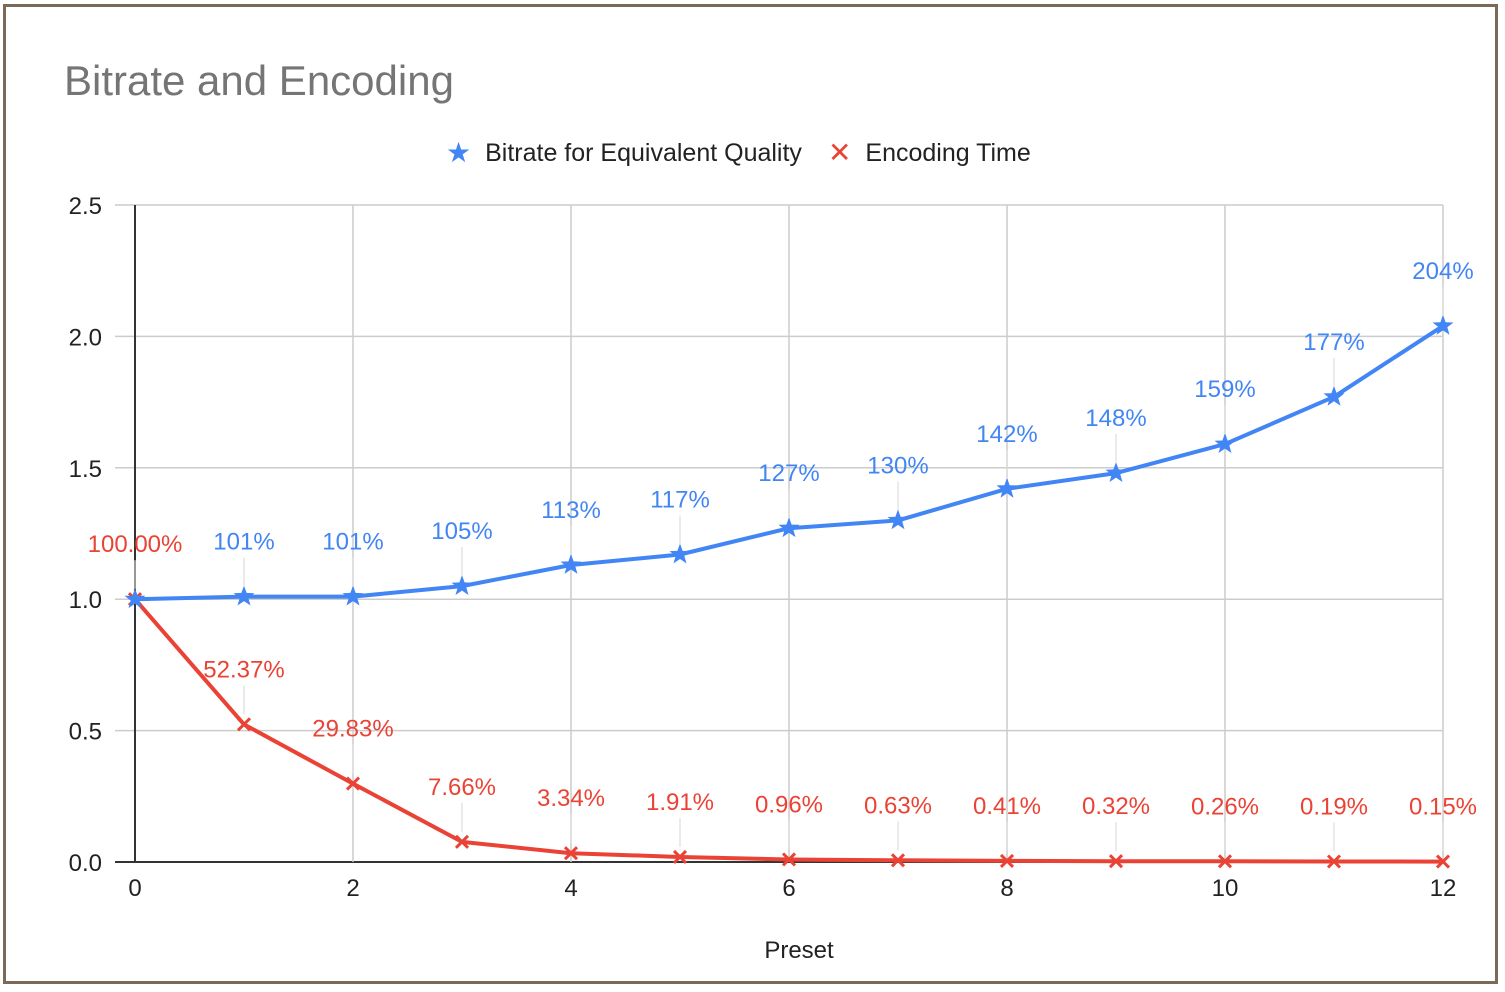 The height and width of the screenshot is (992, 1505). I want to click on x-tick-label: 8, so click(1006, 888).